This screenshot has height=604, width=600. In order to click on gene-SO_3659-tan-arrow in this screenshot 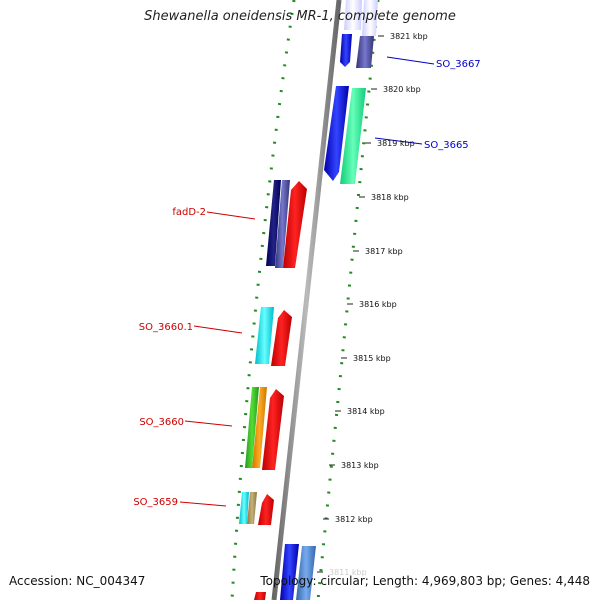, I will do `click(252, 508)`.